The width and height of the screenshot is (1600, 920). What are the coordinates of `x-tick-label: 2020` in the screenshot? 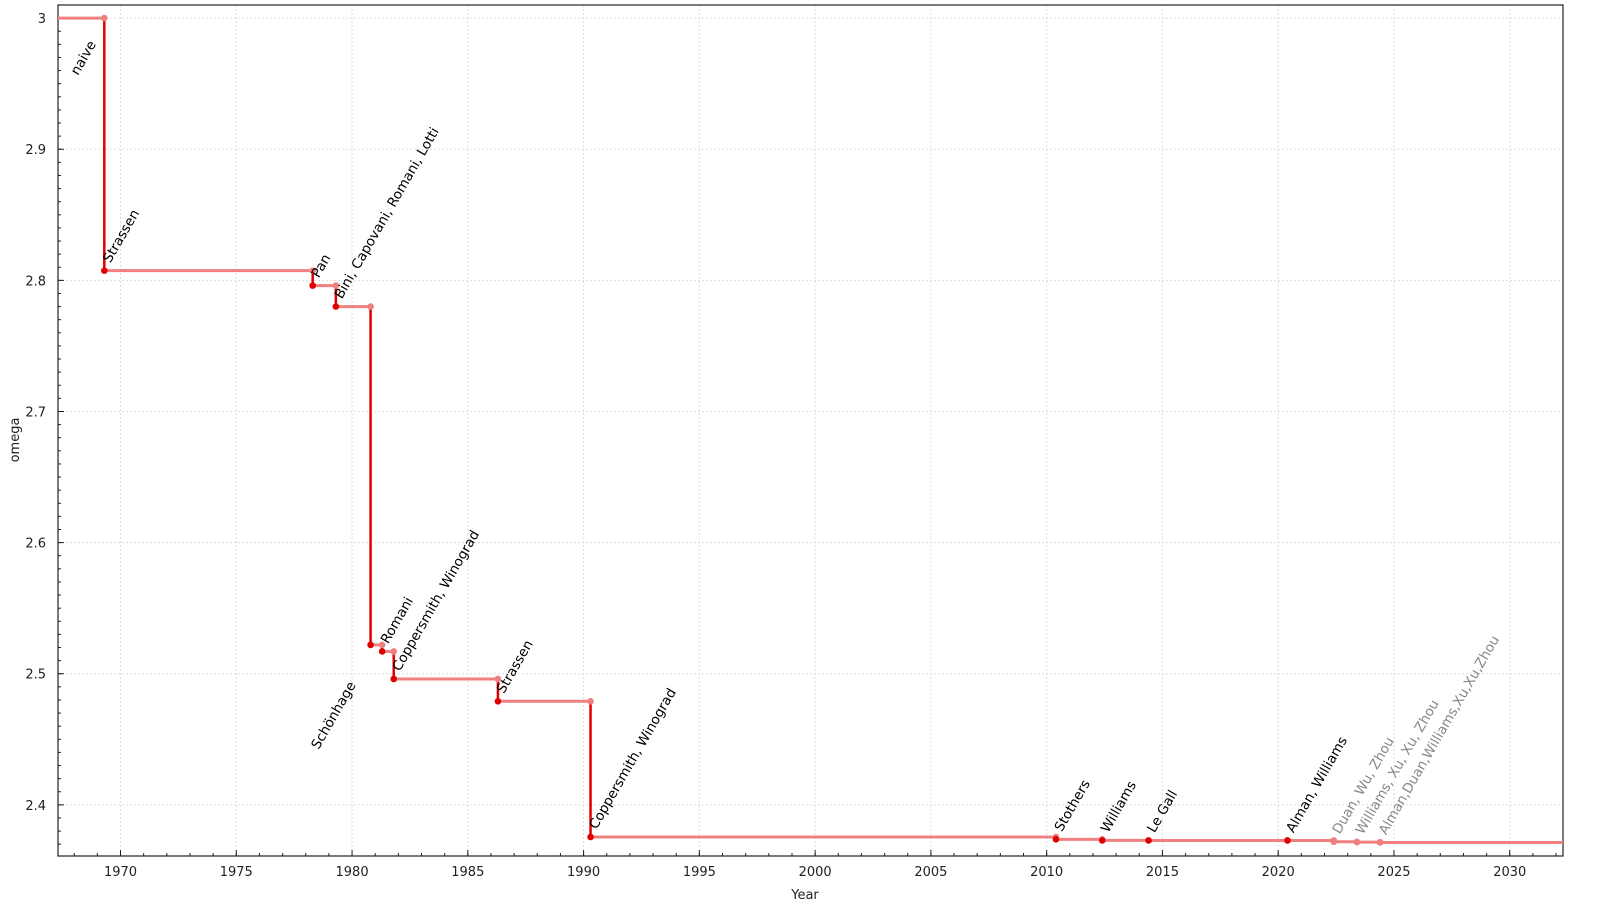 It's located at (1278, 872).